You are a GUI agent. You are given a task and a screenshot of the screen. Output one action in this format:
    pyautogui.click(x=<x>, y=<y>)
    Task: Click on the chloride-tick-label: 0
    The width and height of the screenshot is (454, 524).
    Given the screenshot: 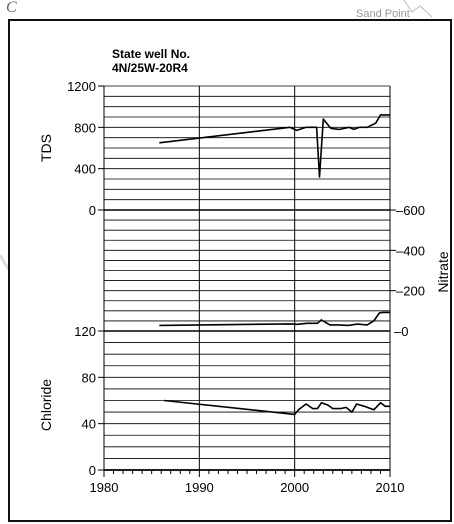 What is the action you would take?
    pyautogui.click(x=92, y=470)
    